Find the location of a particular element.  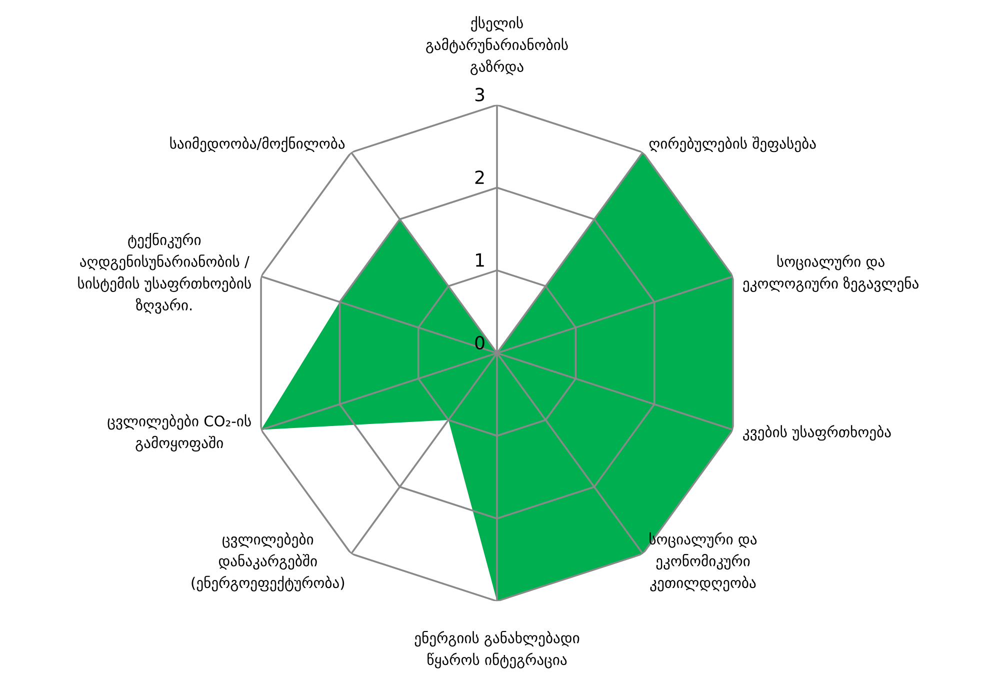

y-tick-label: 3 is located at coordinates (479, 95).